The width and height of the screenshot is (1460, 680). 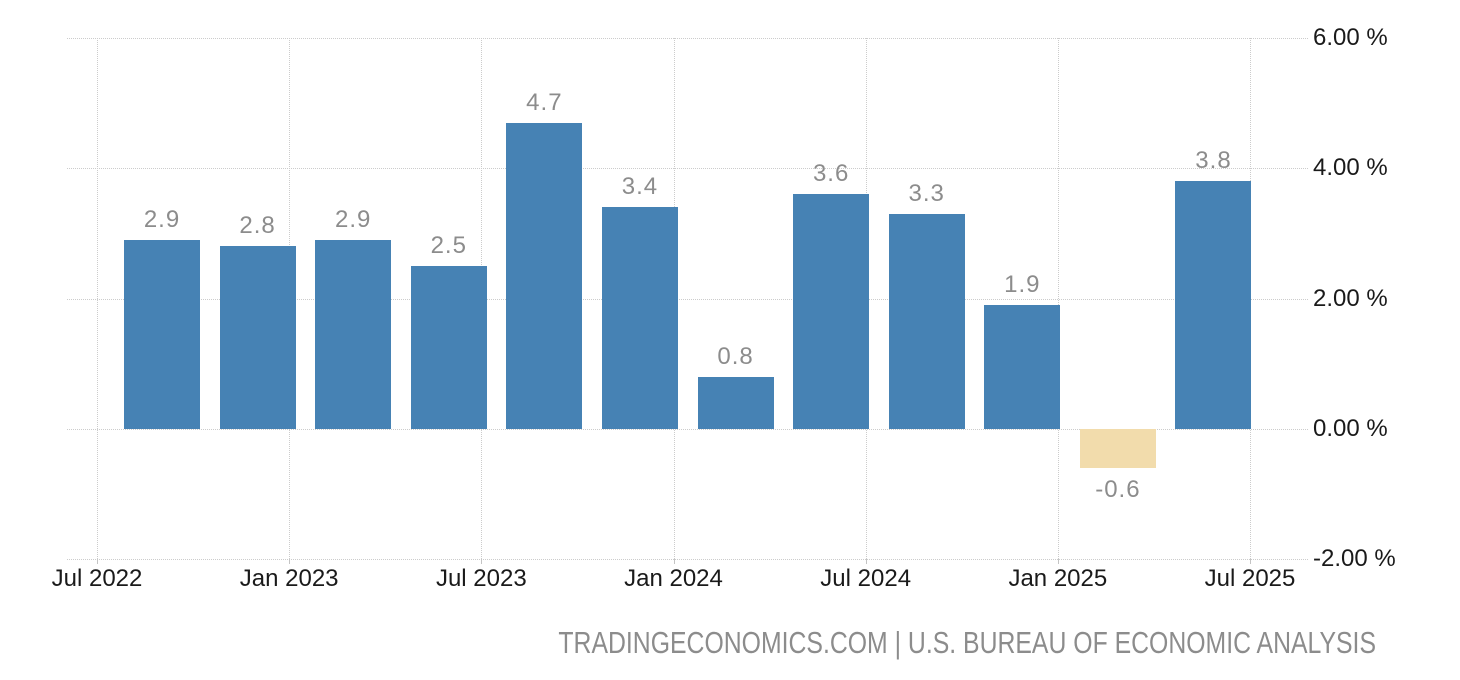 I want to click on bar-value-label: 1.9, so click(x=1022, y=284).